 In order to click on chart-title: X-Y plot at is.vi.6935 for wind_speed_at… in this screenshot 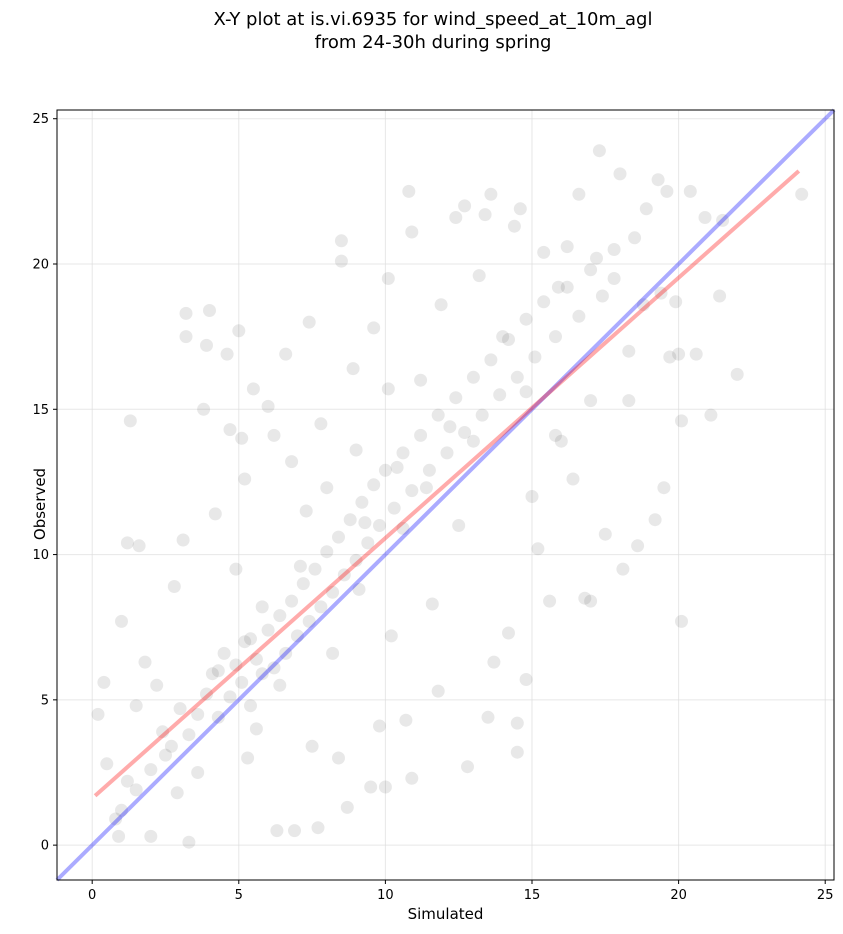, I will do `click(421, 31)`.